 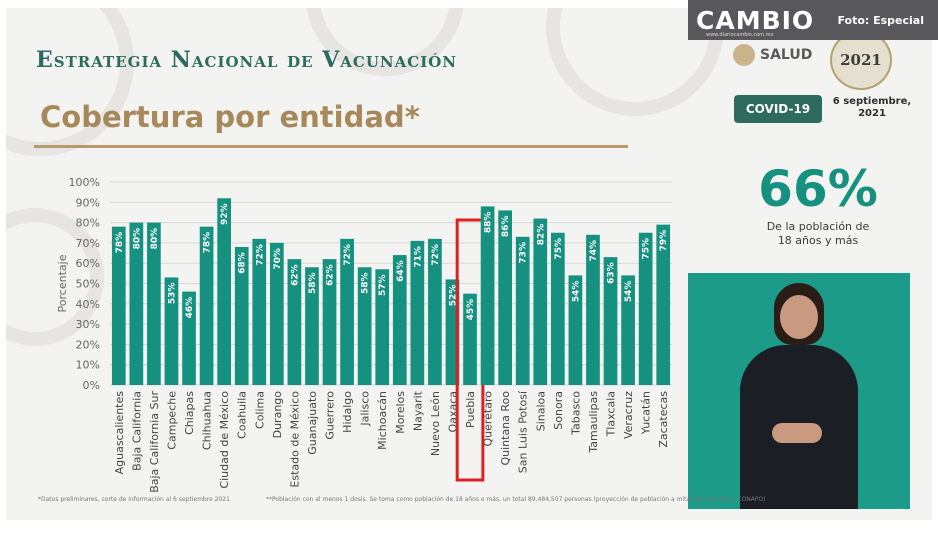 What do you see at coordinates (559, 249) in the screenshot?
I see `bar-value-label: 75%` at bounding box center [559, 249].